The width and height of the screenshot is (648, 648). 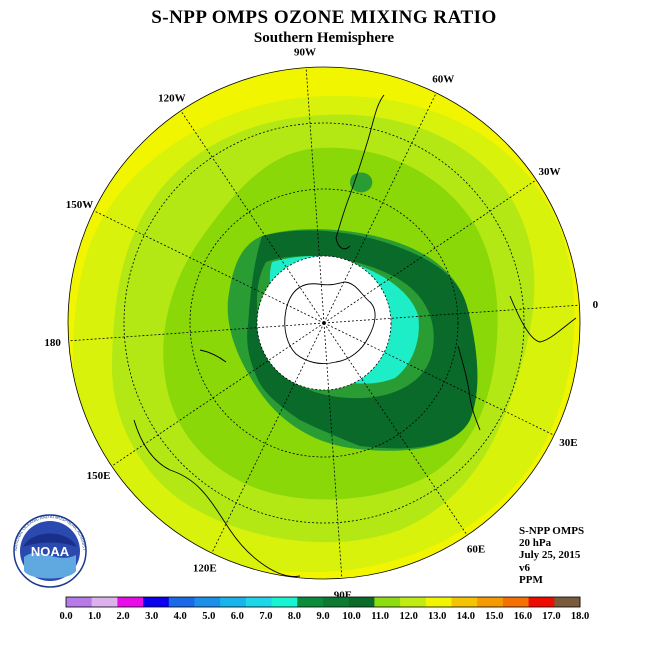 I want to click on colorbar-tick-label: 3.0, so click(x=151, y=616).